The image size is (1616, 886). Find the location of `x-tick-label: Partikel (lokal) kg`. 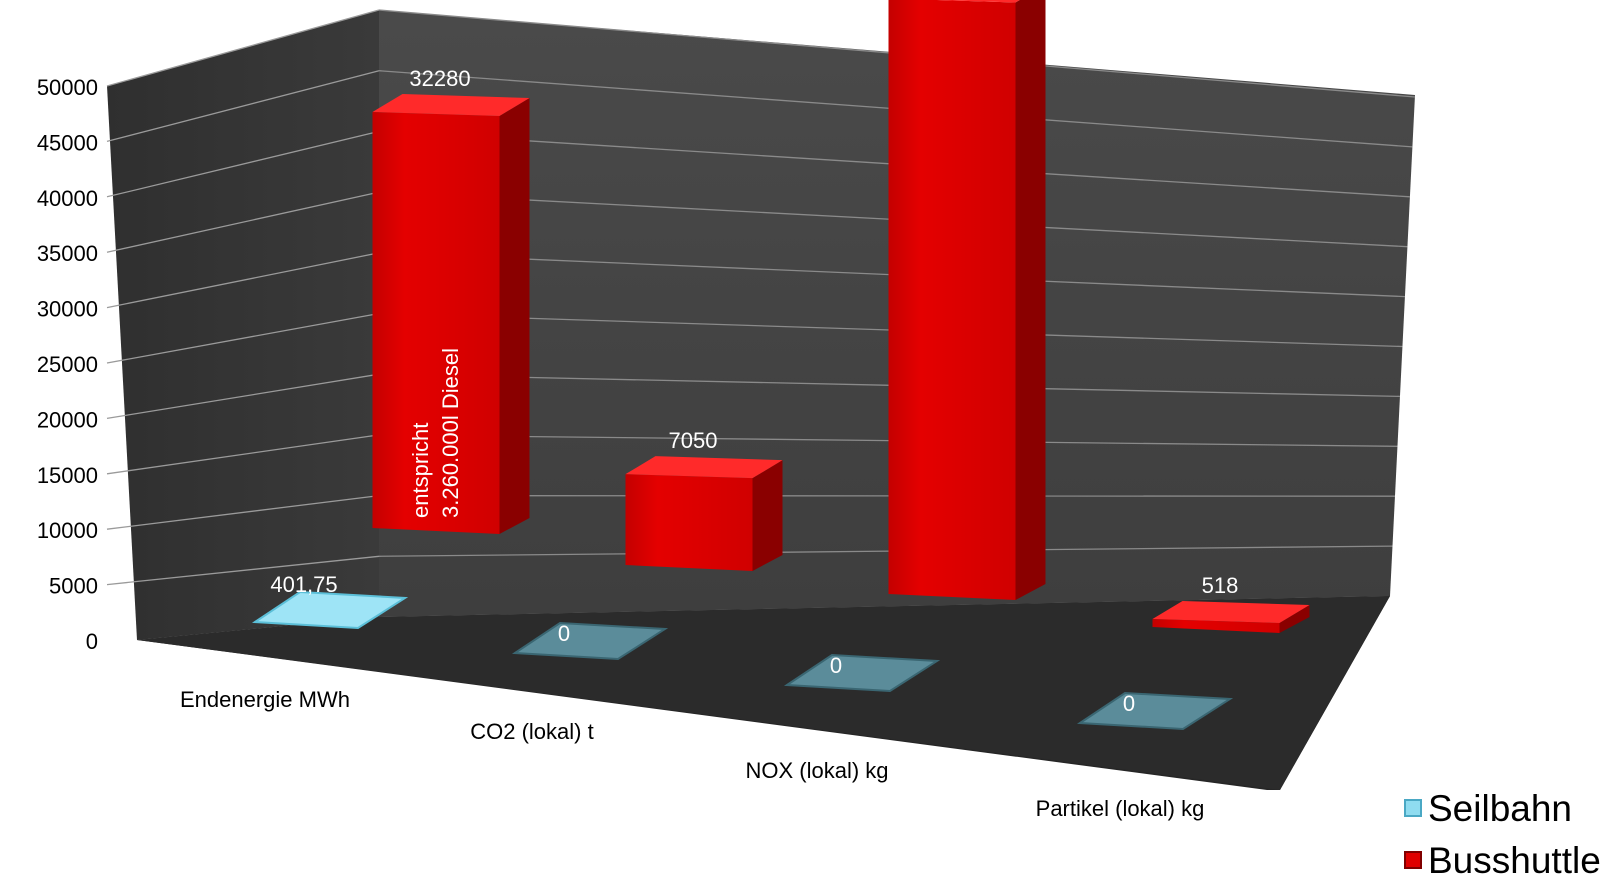

x-tick-label: Partikel (lokal) kg is located at coordinates (1120, 808).